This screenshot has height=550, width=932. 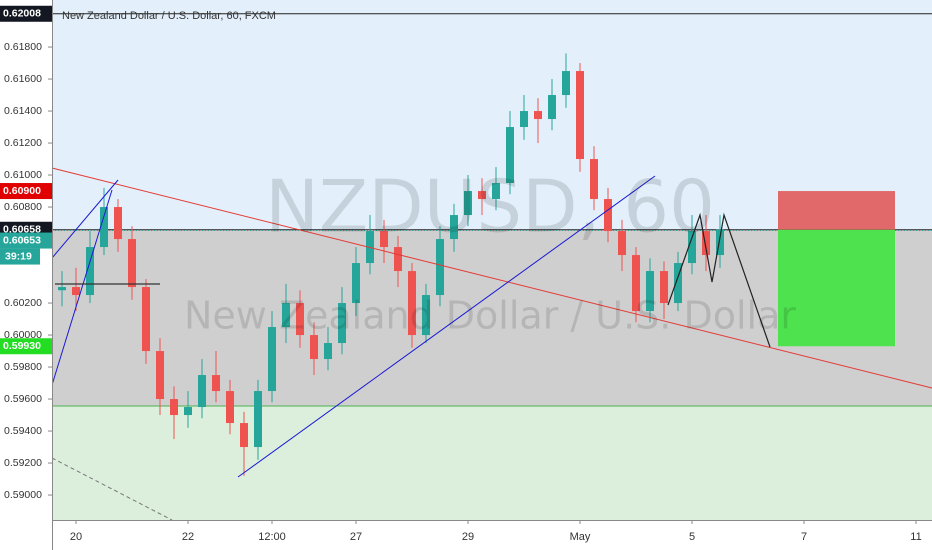 I want to click on stop-zone, so click(x=836, y=210).